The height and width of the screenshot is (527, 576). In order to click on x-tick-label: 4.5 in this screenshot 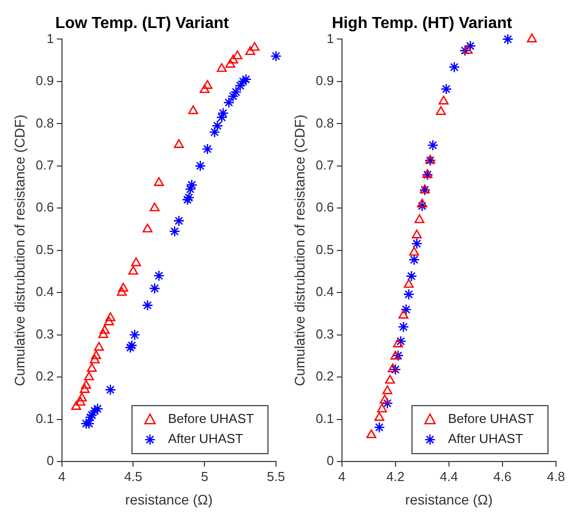, I will do `click(133, 476)`.